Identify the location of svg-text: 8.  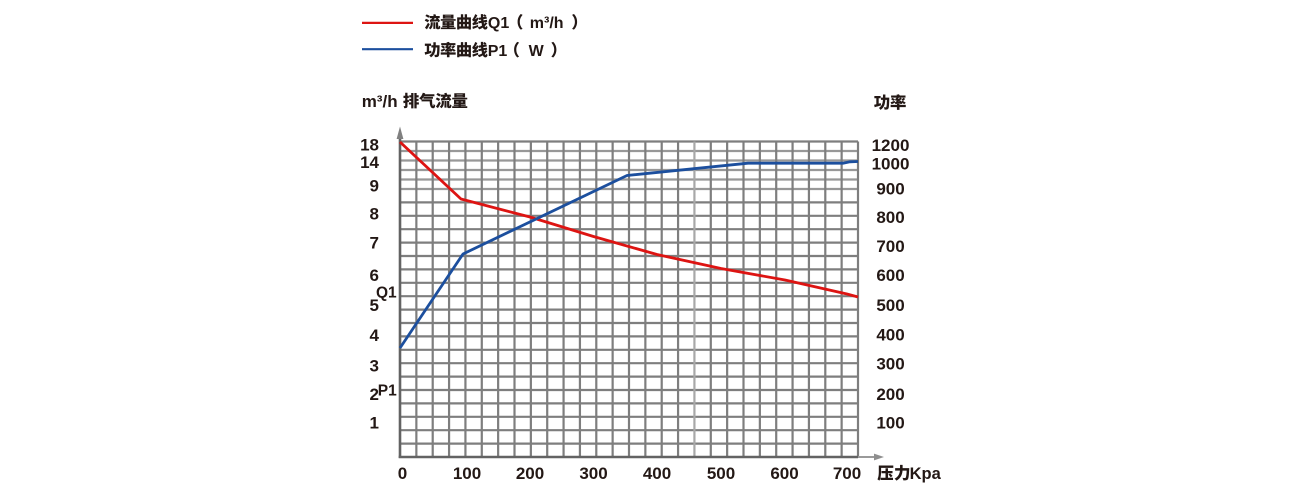
(374, 213).